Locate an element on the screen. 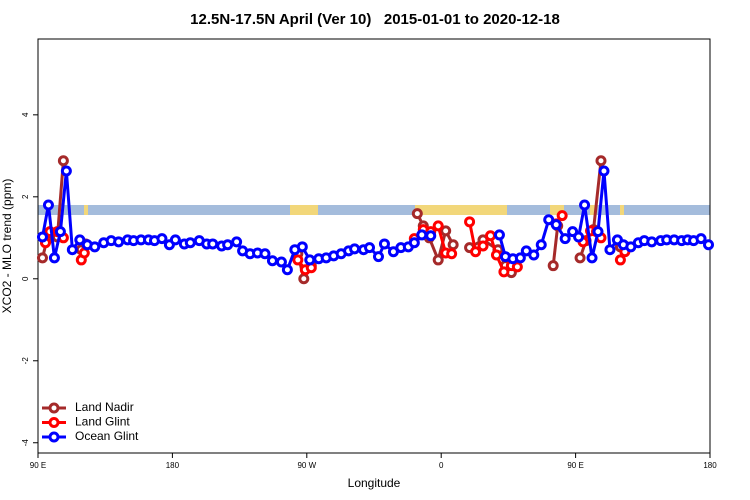 This screenshot has width=750, height=500. y-axis-label: XCO2 - MLO trend (ppm) is located at coordinates (7, 246).